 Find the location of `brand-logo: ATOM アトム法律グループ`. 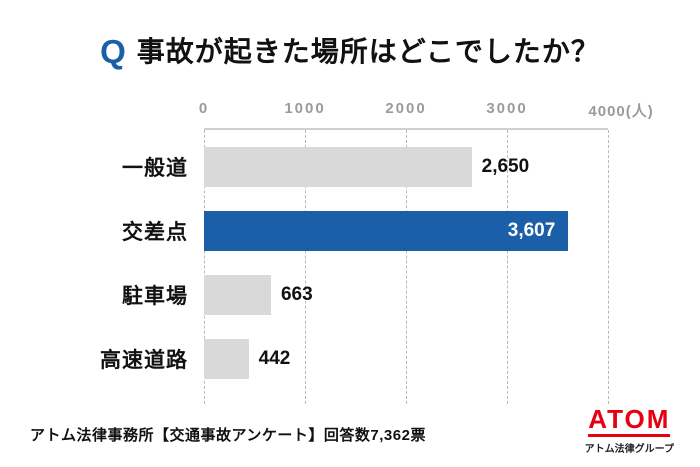

brand-logo: ATOM アトム法律グループ is located at coordinates (629, 430).